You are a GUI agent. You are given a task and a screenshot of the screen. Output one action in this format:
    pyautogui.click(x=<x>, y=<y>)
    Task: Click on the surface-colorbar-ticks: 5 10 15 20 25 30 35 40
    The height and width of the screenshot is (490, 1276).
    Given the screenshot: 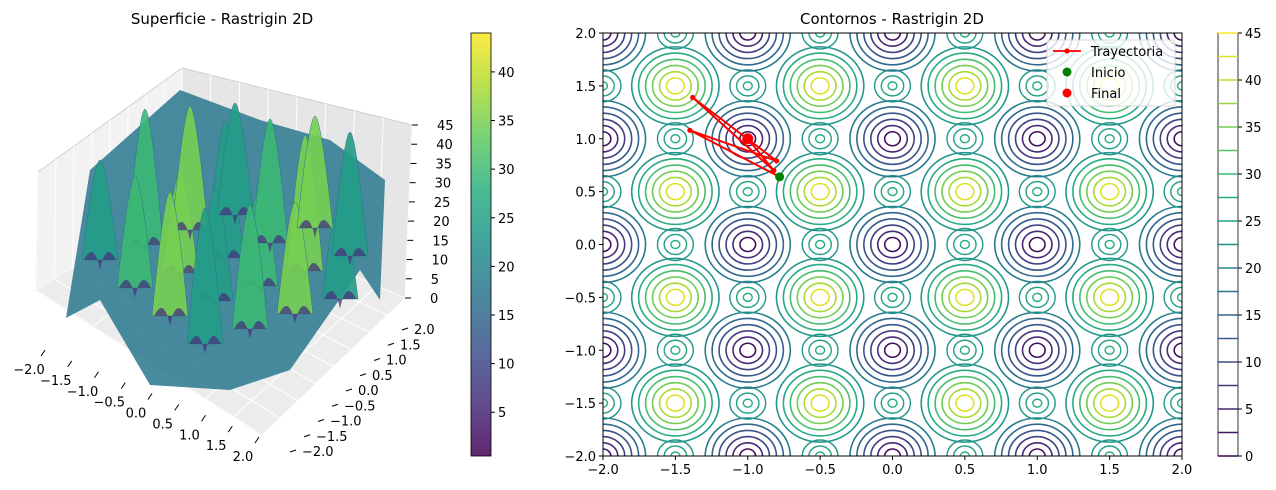 What is the action you would take?
    pyautogui.click(x=503, y=243)
    